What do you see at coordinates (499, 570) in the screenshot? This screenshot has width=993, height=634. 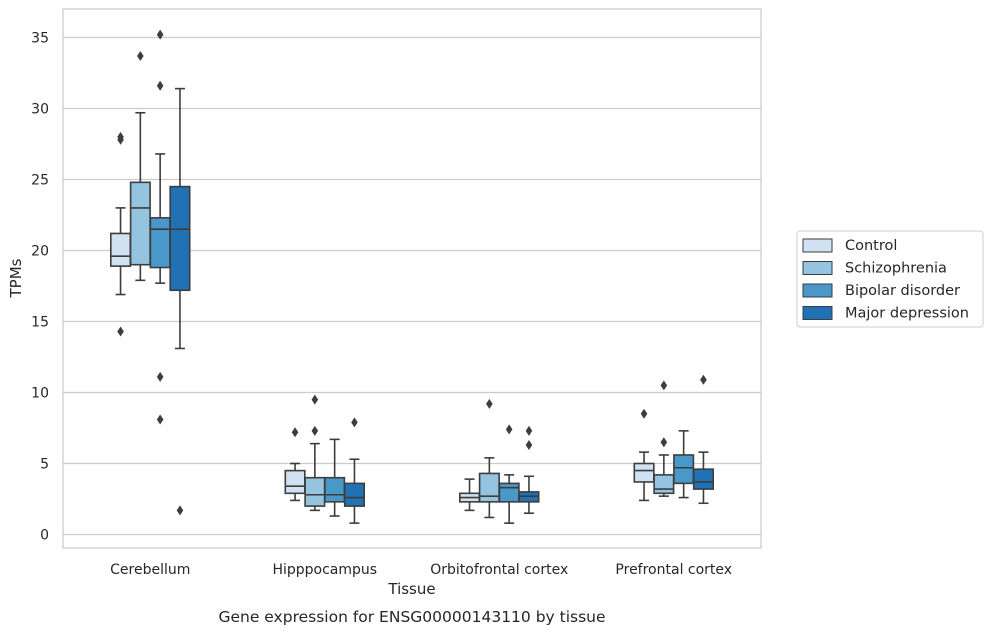 I see `x-tick-label: Orbitofrontal cortex` at bounding box center [499, 570].